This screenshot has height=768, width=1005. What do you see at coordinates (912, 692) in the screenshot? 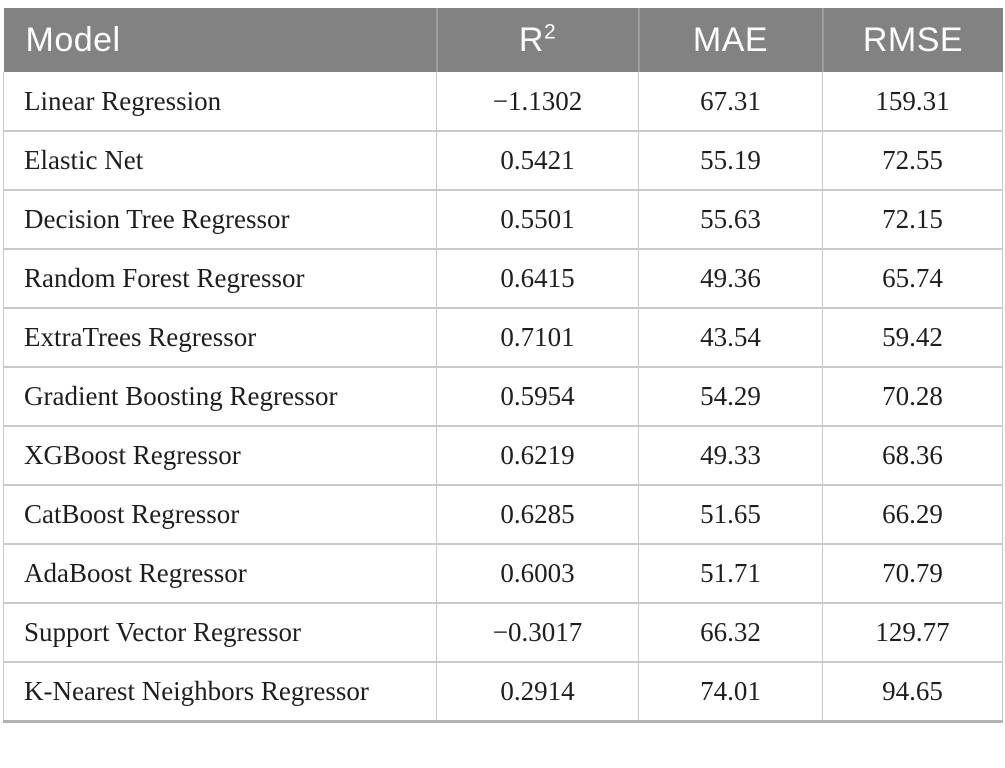
I see `cell-rmse: 94.65` at bounding box center [912, 692].